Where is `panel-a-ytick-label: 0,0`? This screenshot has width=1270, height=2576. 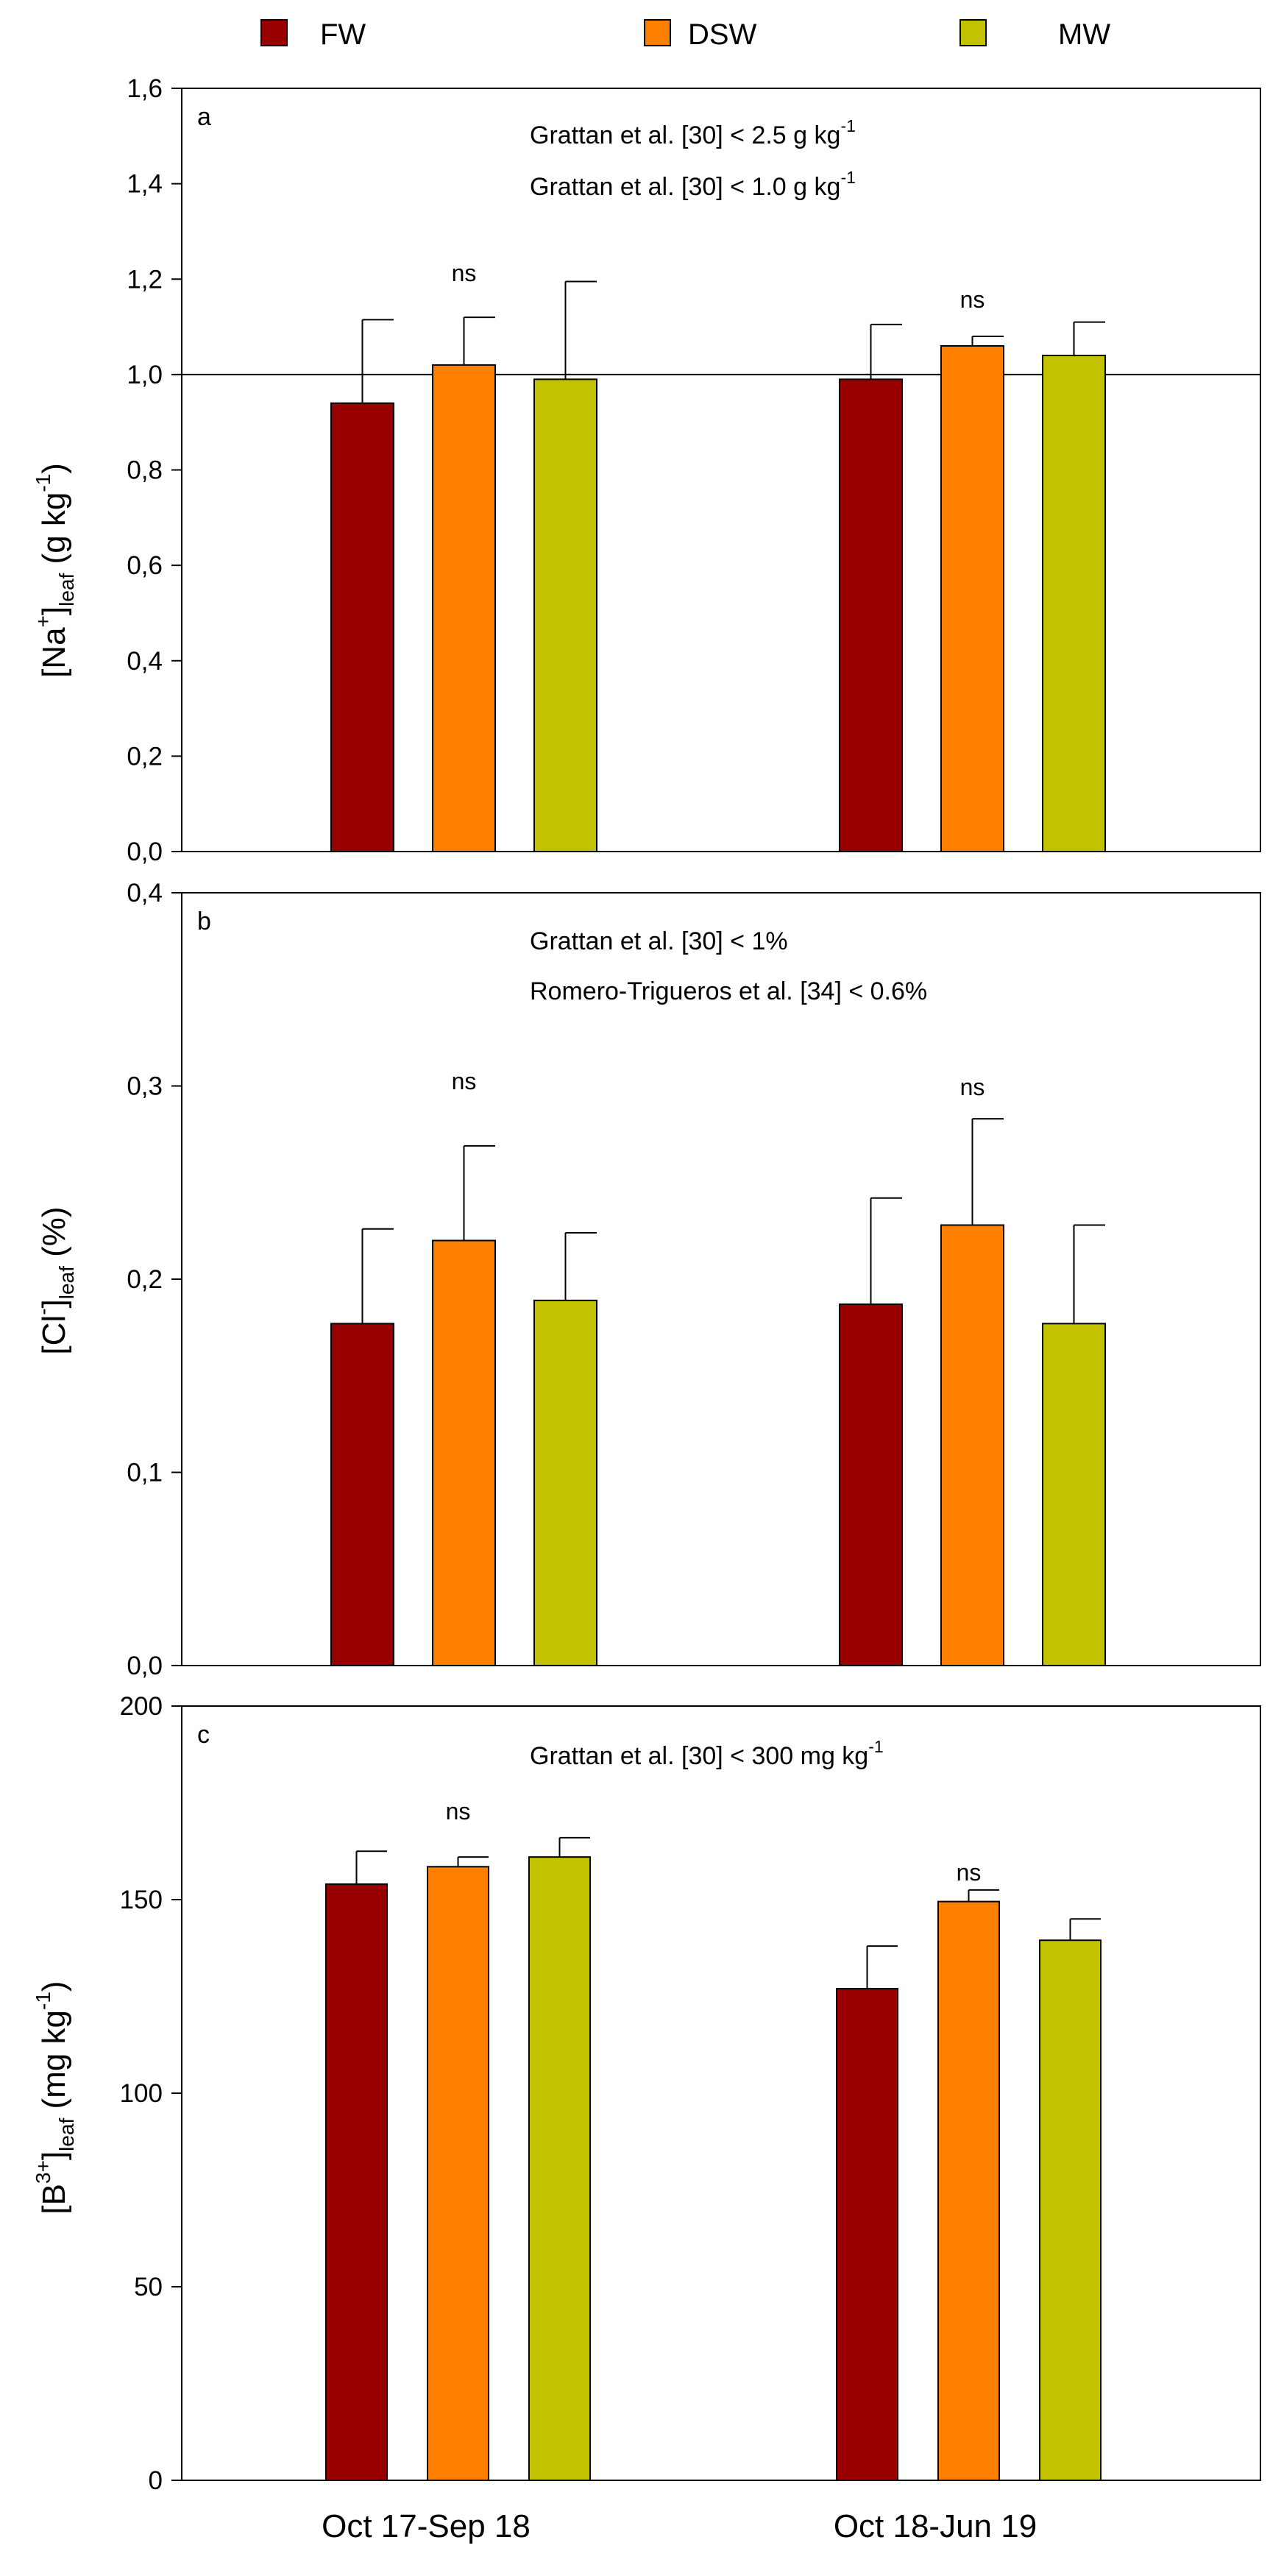
panel-a-ytick-label: 0,0 is located at coordinates (145, 852).